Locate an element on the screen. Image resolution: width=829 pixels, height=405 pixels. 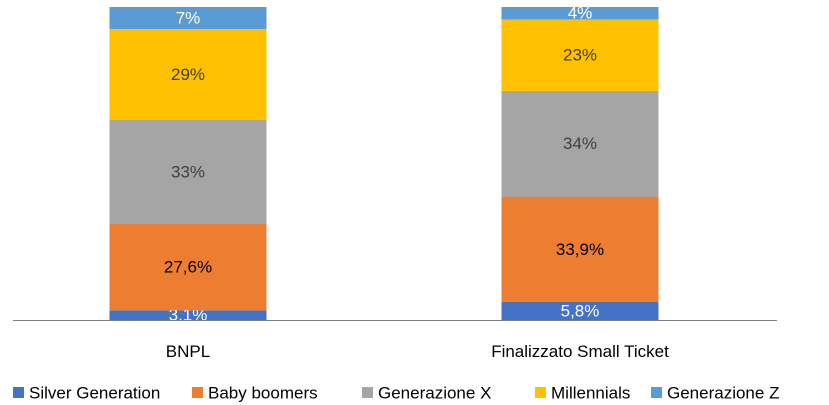
legend-swatch-baby-boomers is located at coordinates (197, 392).